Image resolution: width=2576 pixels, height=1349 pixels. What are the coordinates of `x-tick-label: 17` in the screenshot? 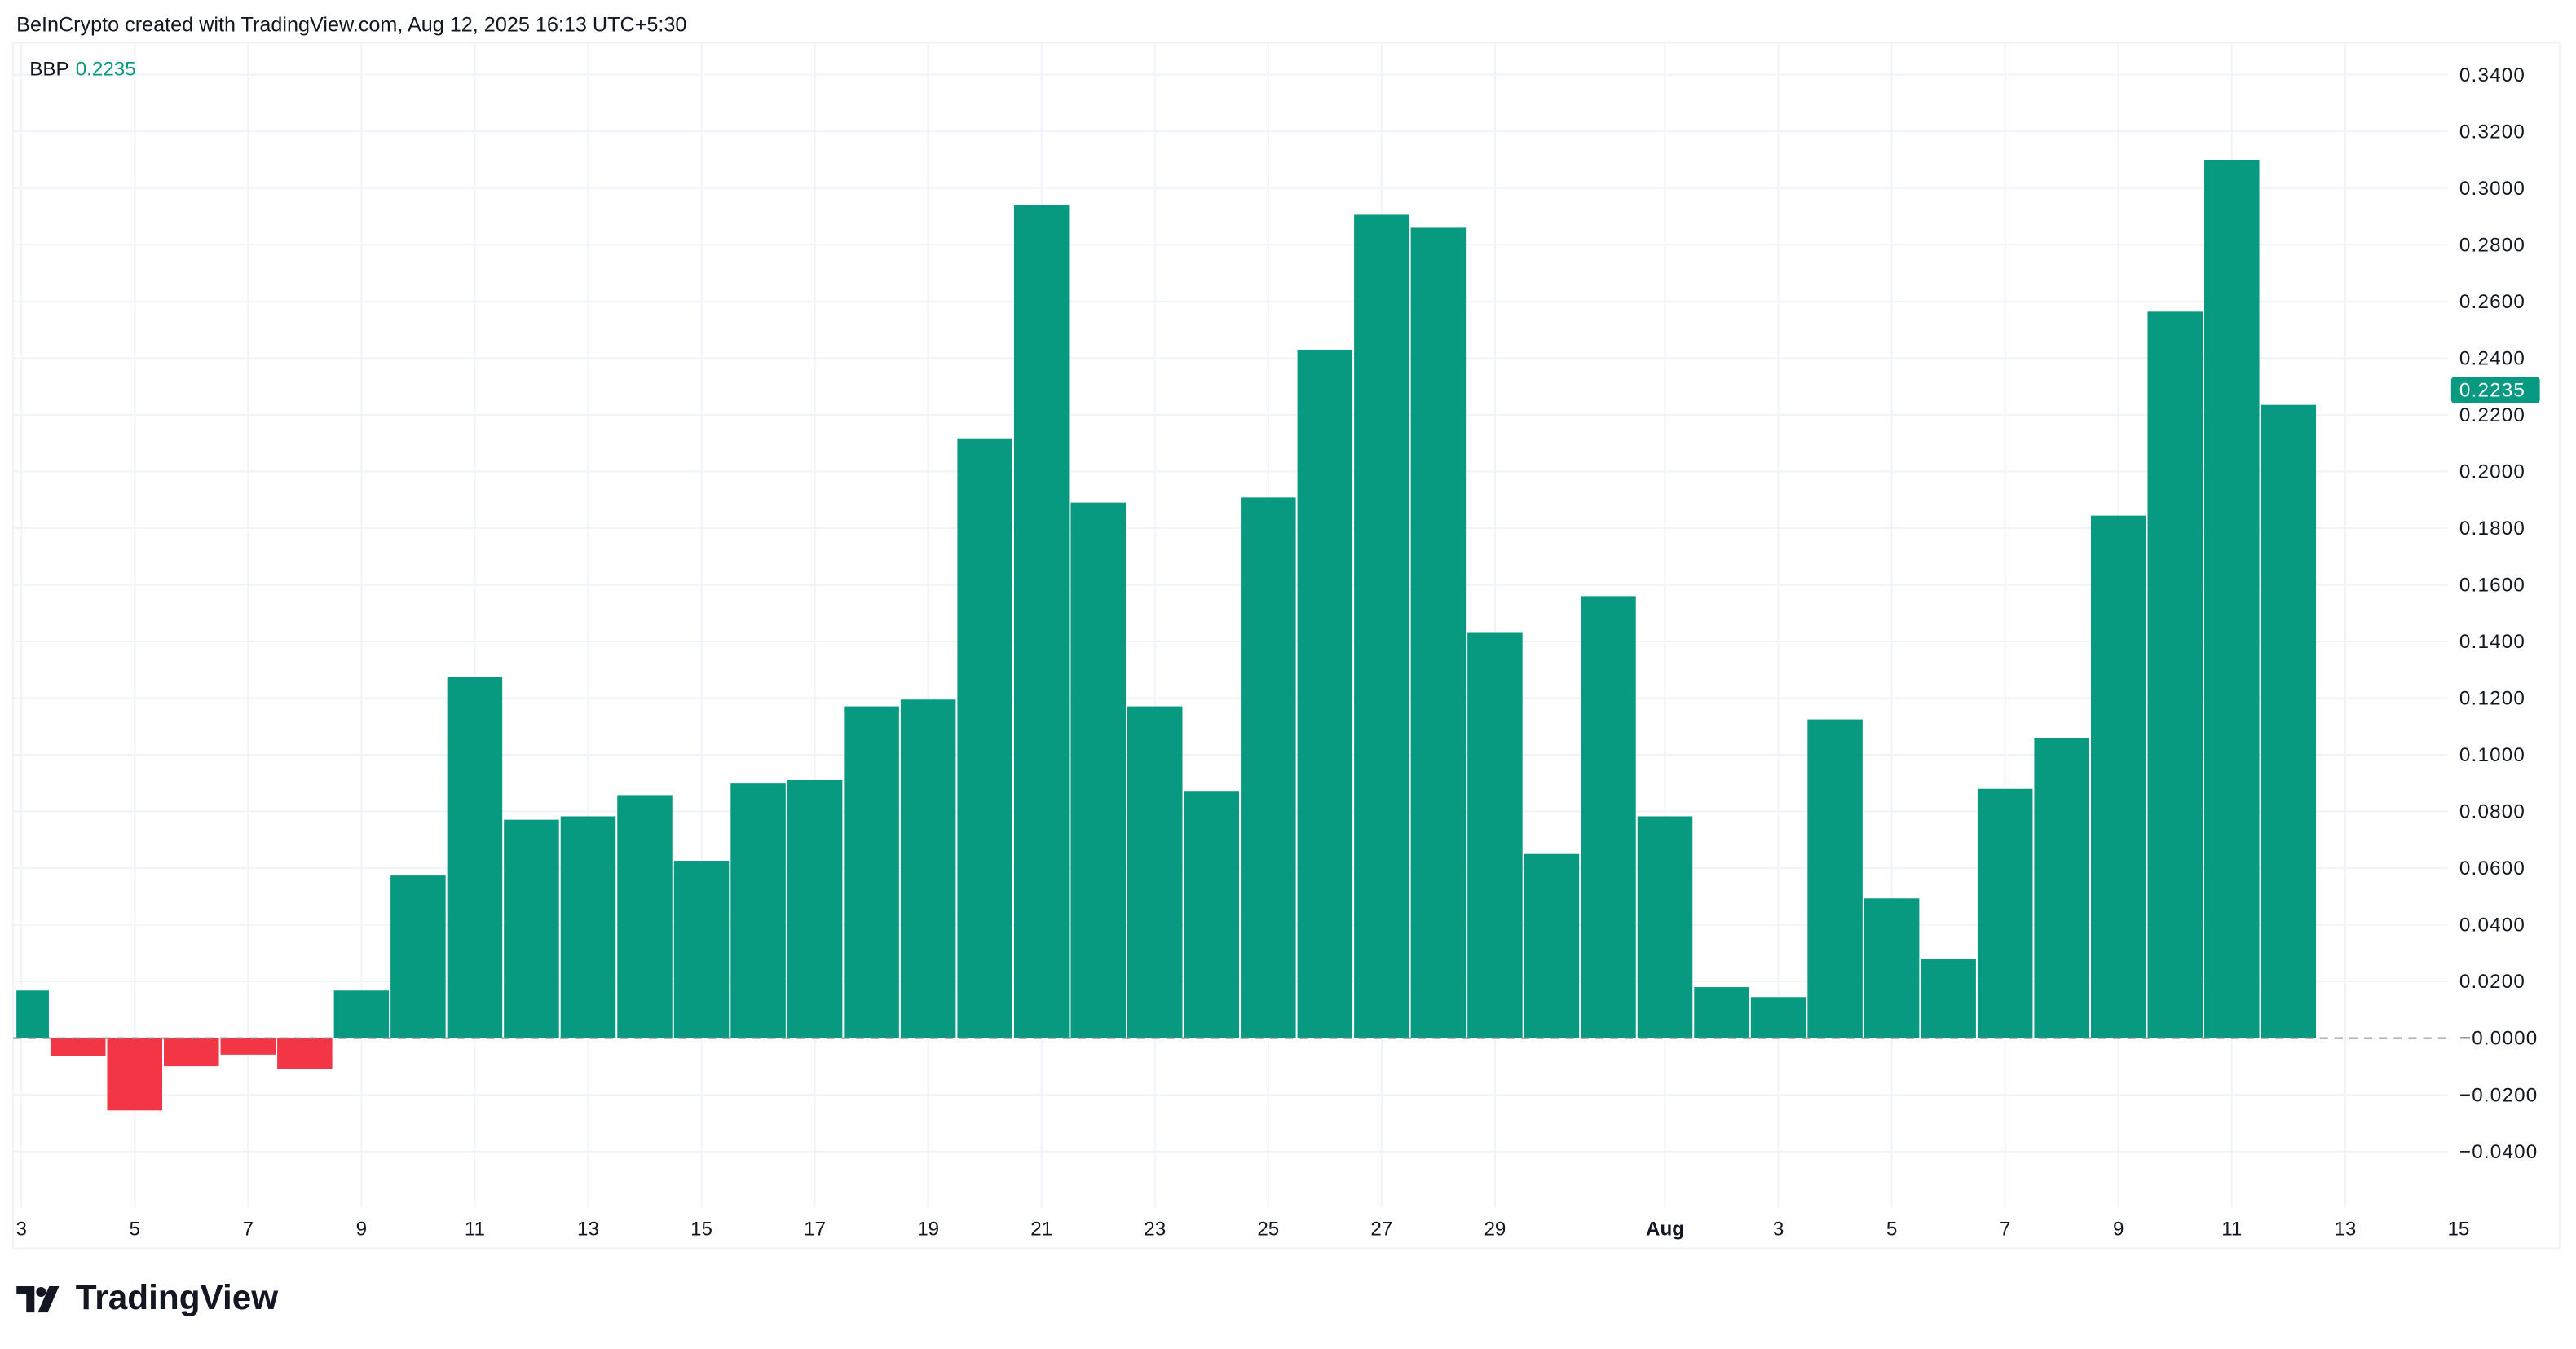 It's located at (815, 1230).